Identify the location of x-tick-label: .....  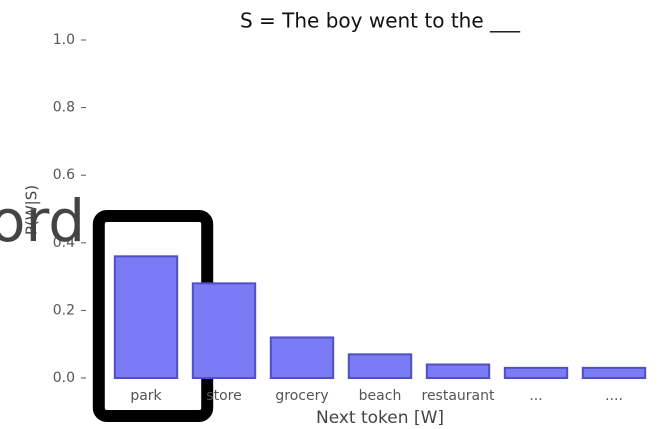
(614, 396).